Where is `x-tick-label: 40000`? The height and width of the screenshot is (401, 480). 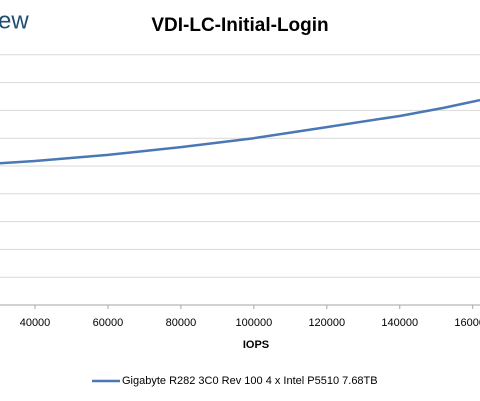
x-tick-label: 40000 is located at coordinates (35, 323).